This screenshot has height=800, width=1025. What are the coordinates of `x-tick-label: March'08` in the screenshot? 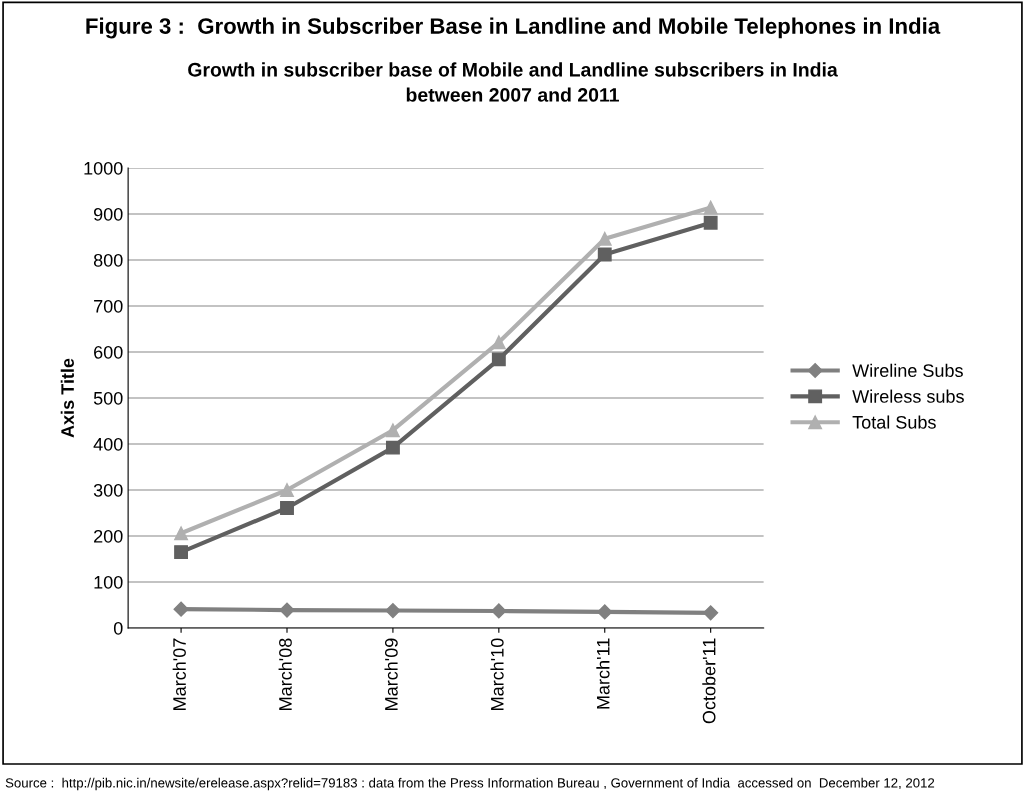 It's located at (285, 674).